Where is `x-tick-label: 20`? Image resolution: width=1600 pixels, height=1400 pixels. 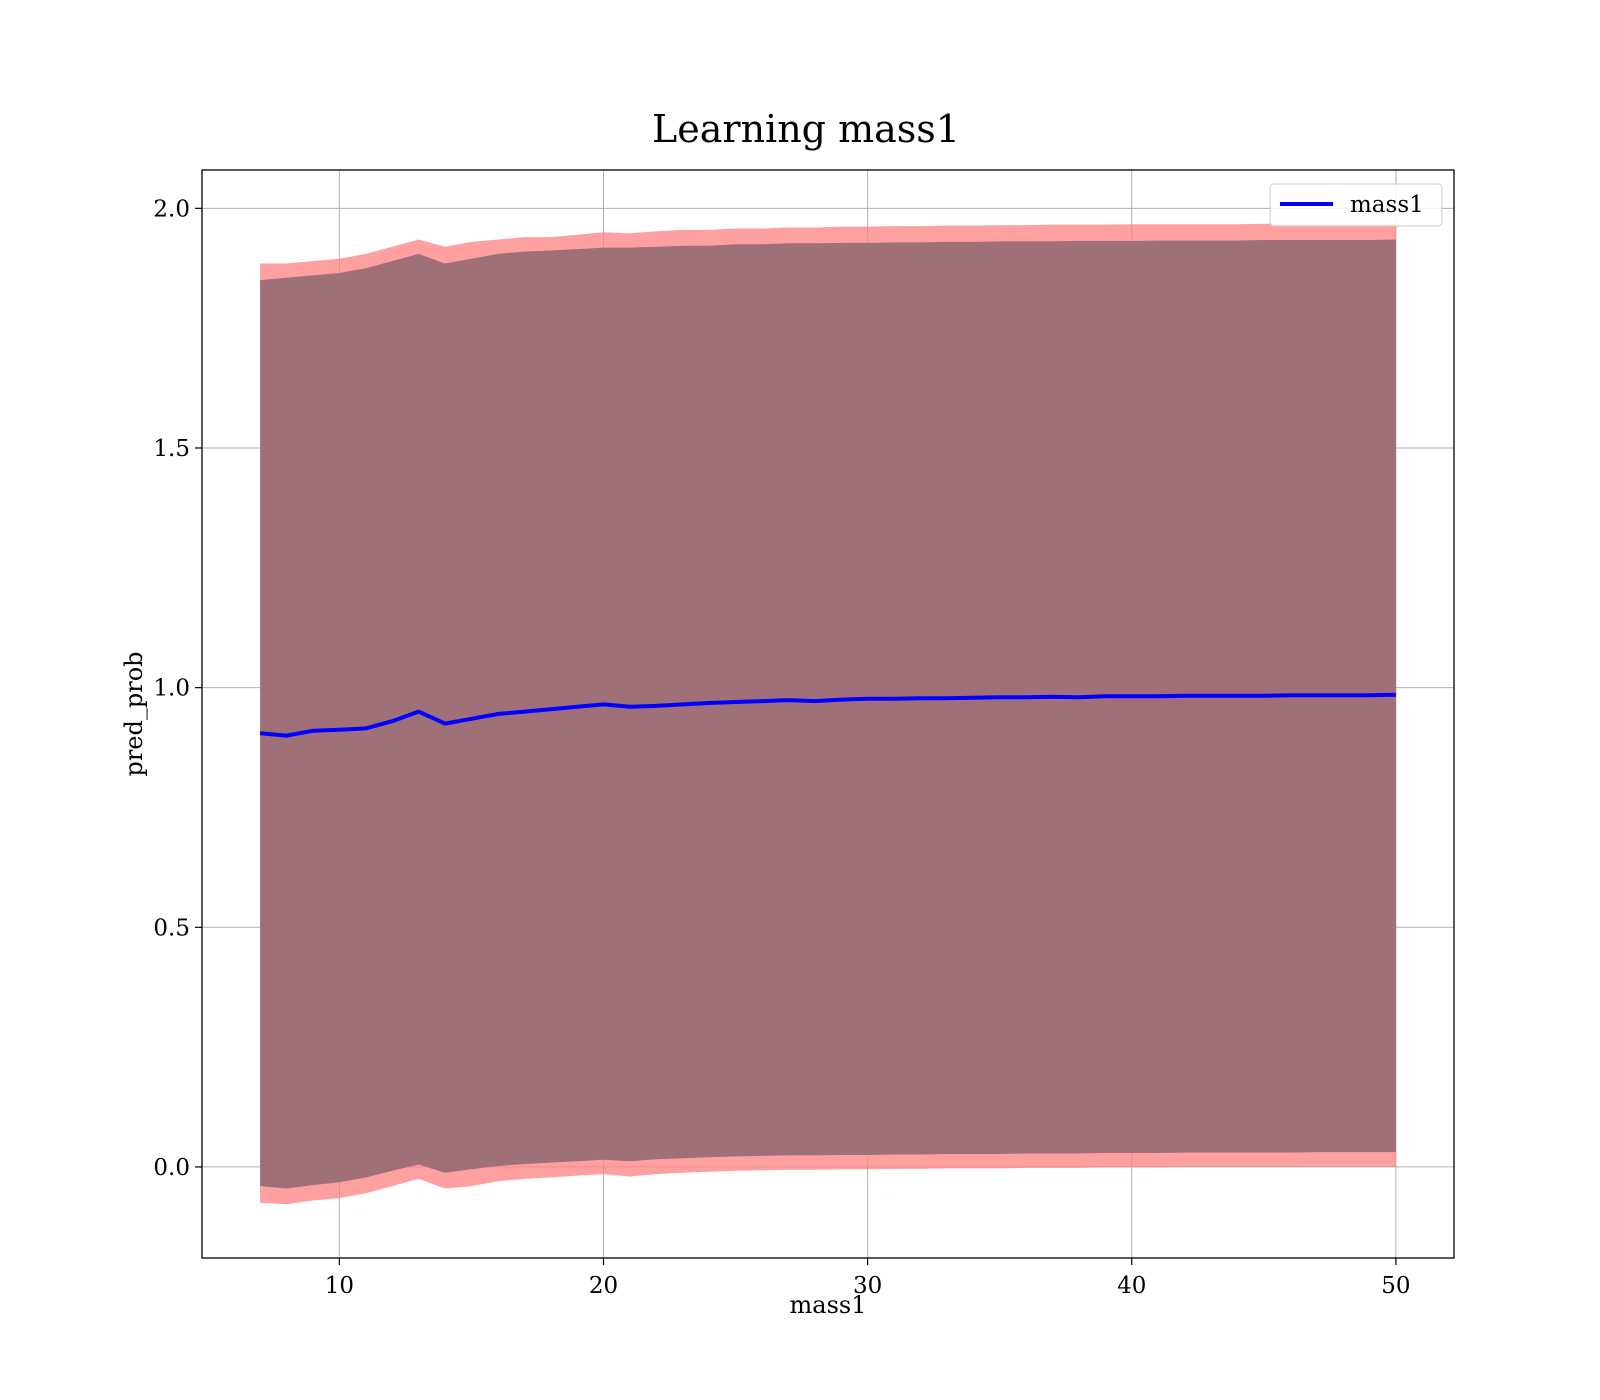 x-tick-label: 20 is located at coordinates (603, 1286).